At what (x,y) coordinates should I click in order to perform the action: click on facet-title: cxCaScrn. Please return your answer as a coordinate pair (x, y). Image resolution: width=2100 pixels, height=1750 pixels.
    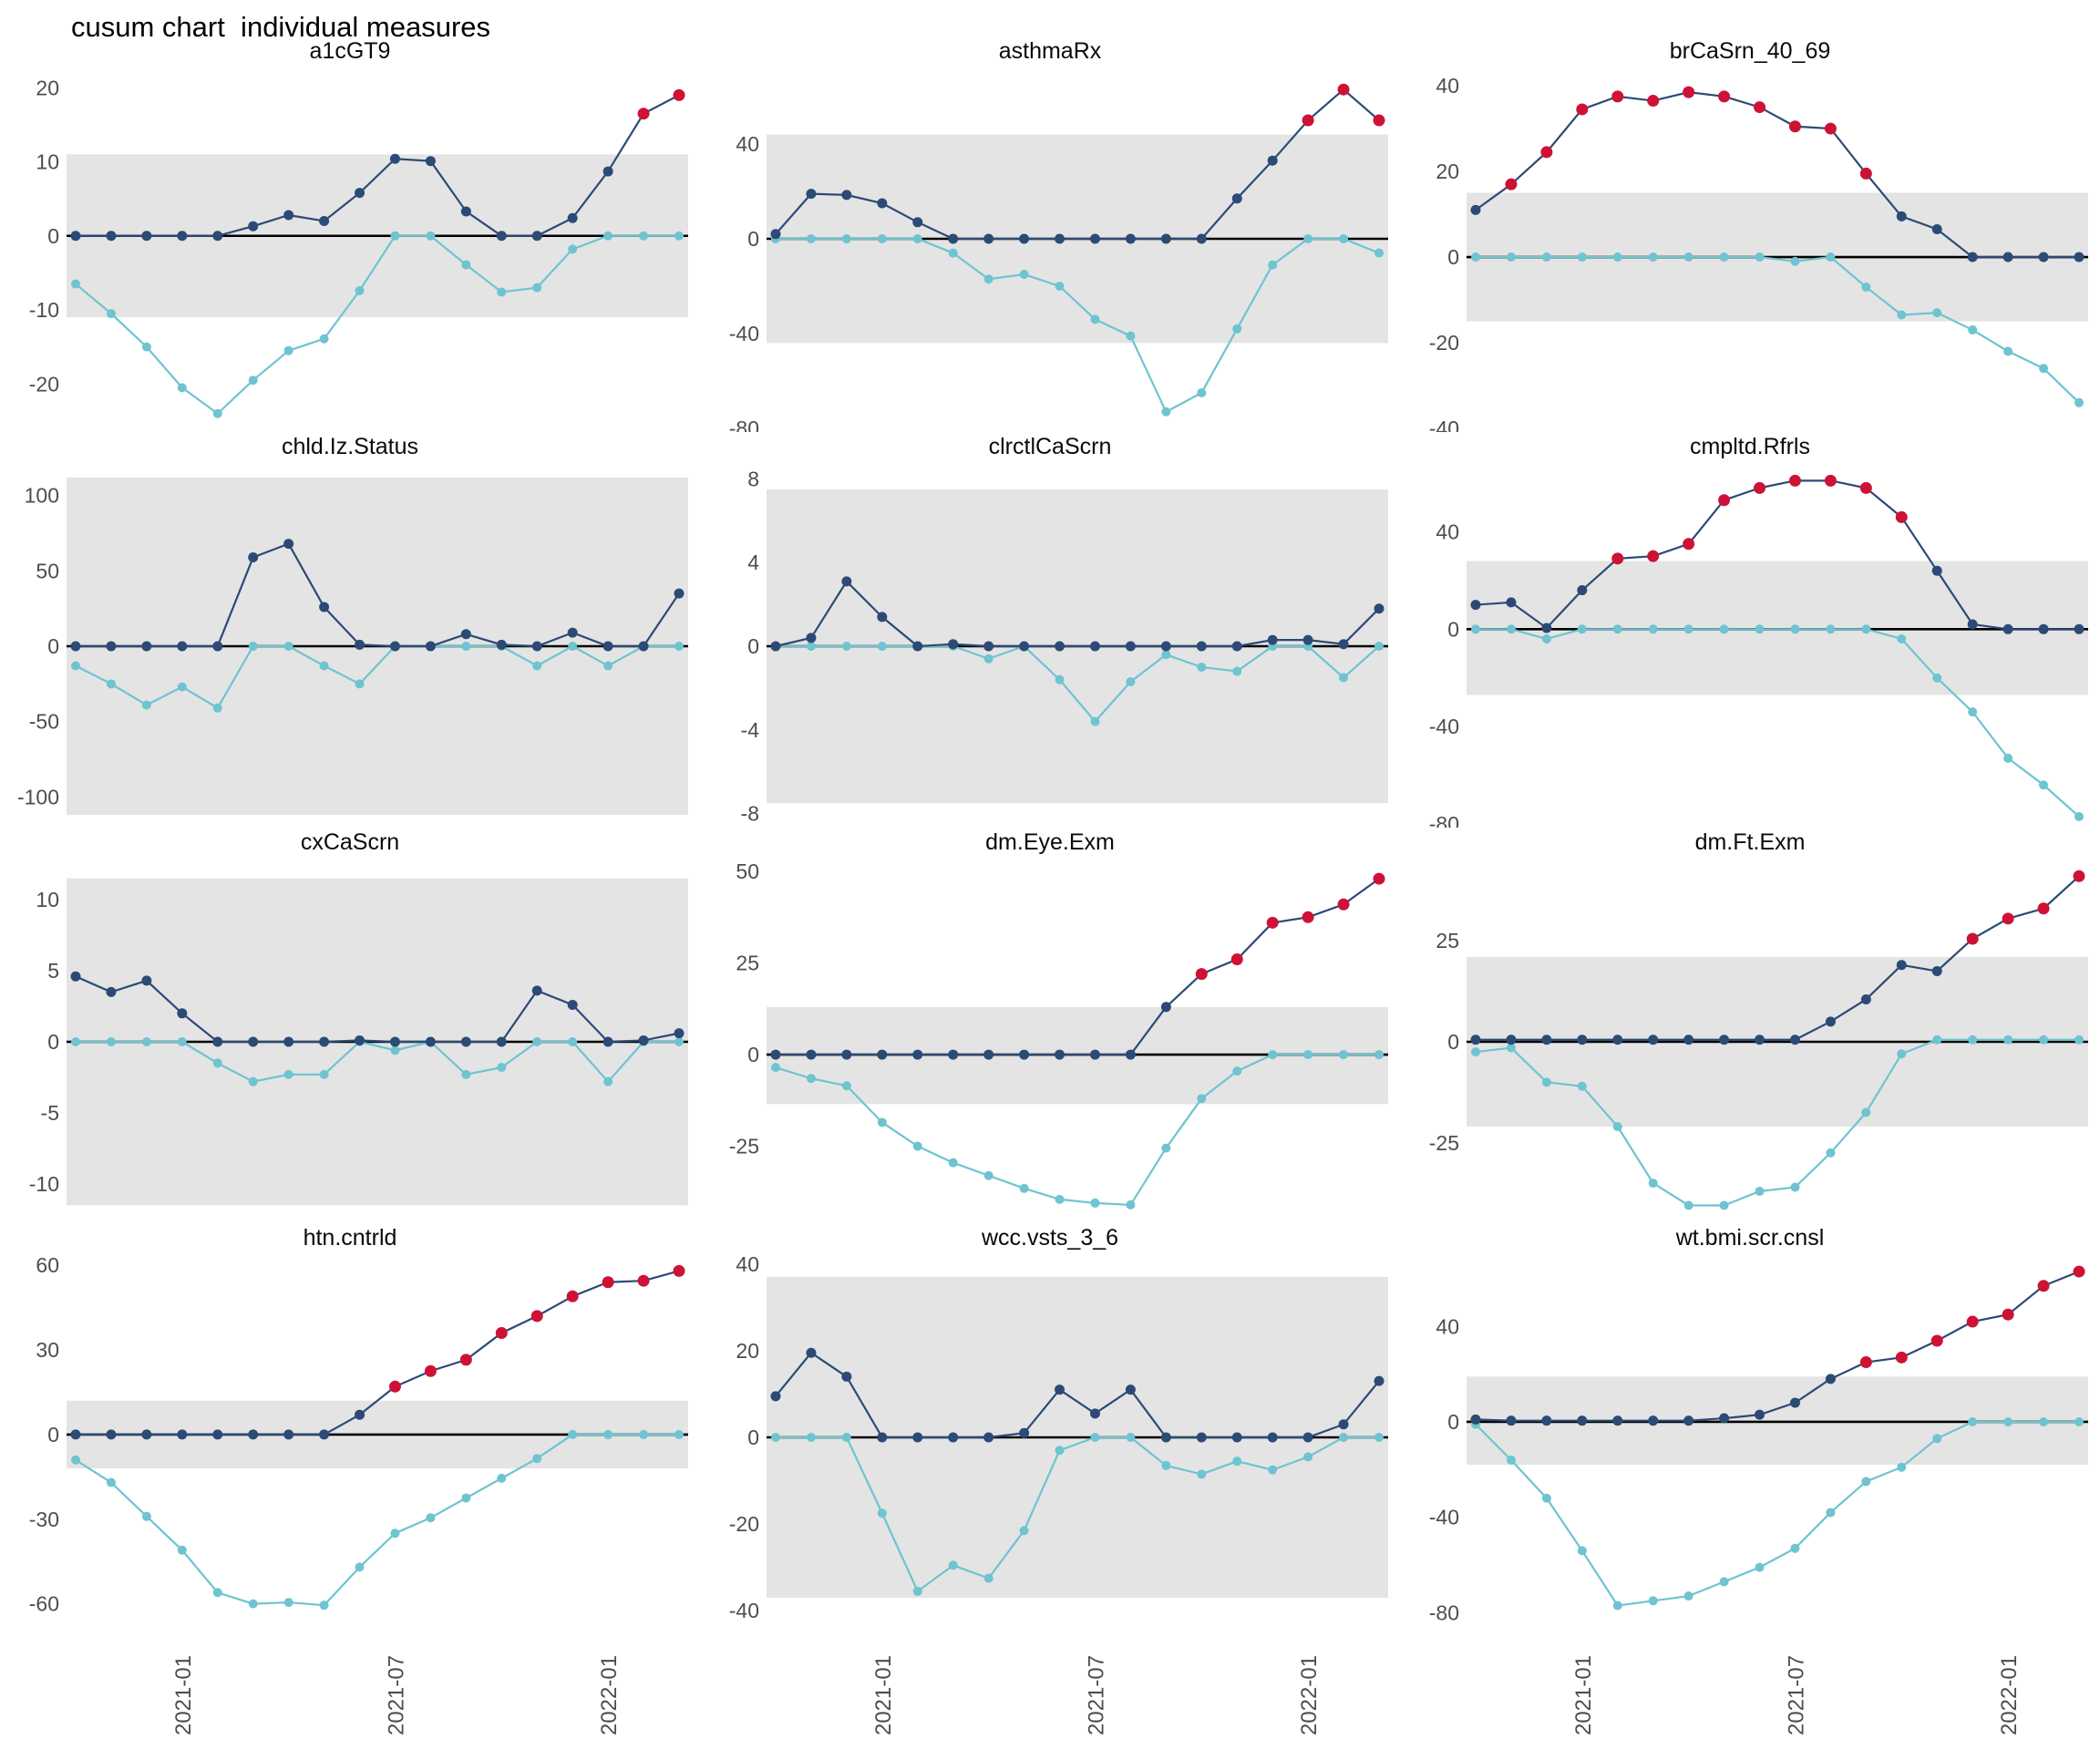
    Looking at the image, I should click on (350, 842).